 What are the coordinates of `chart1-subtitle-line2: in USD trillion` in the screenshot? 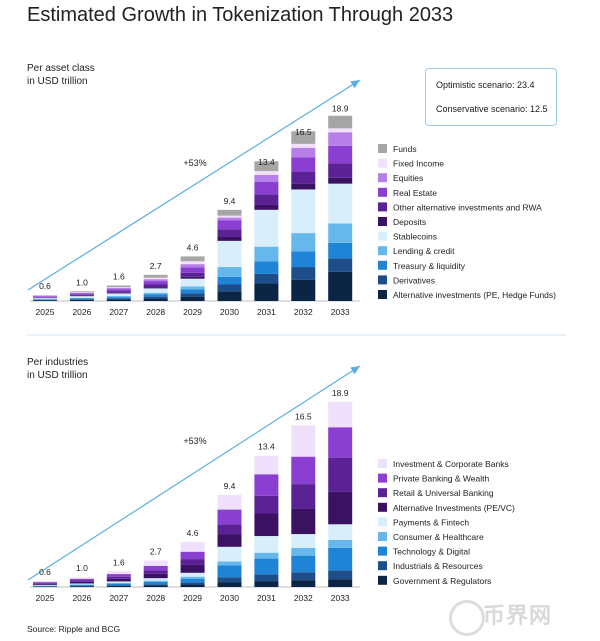 It's located at (57, 81).